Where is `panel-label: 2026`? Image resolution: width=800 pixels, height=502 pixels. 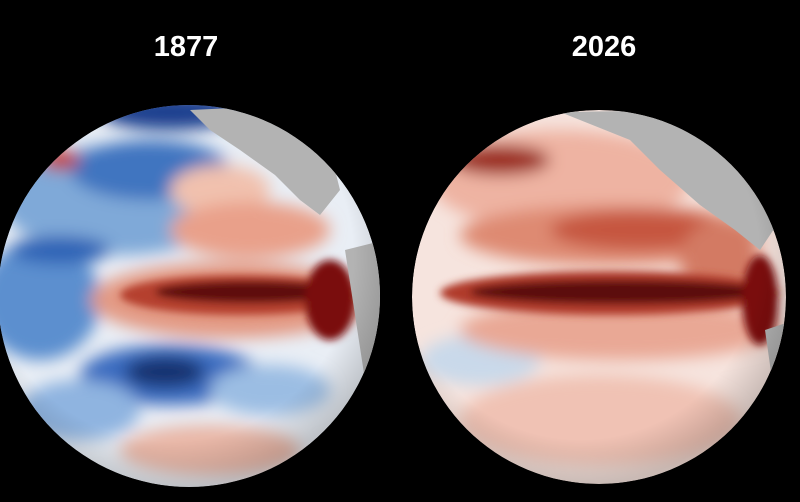
panel-label: 2026 is located at coordinates (604, 47).